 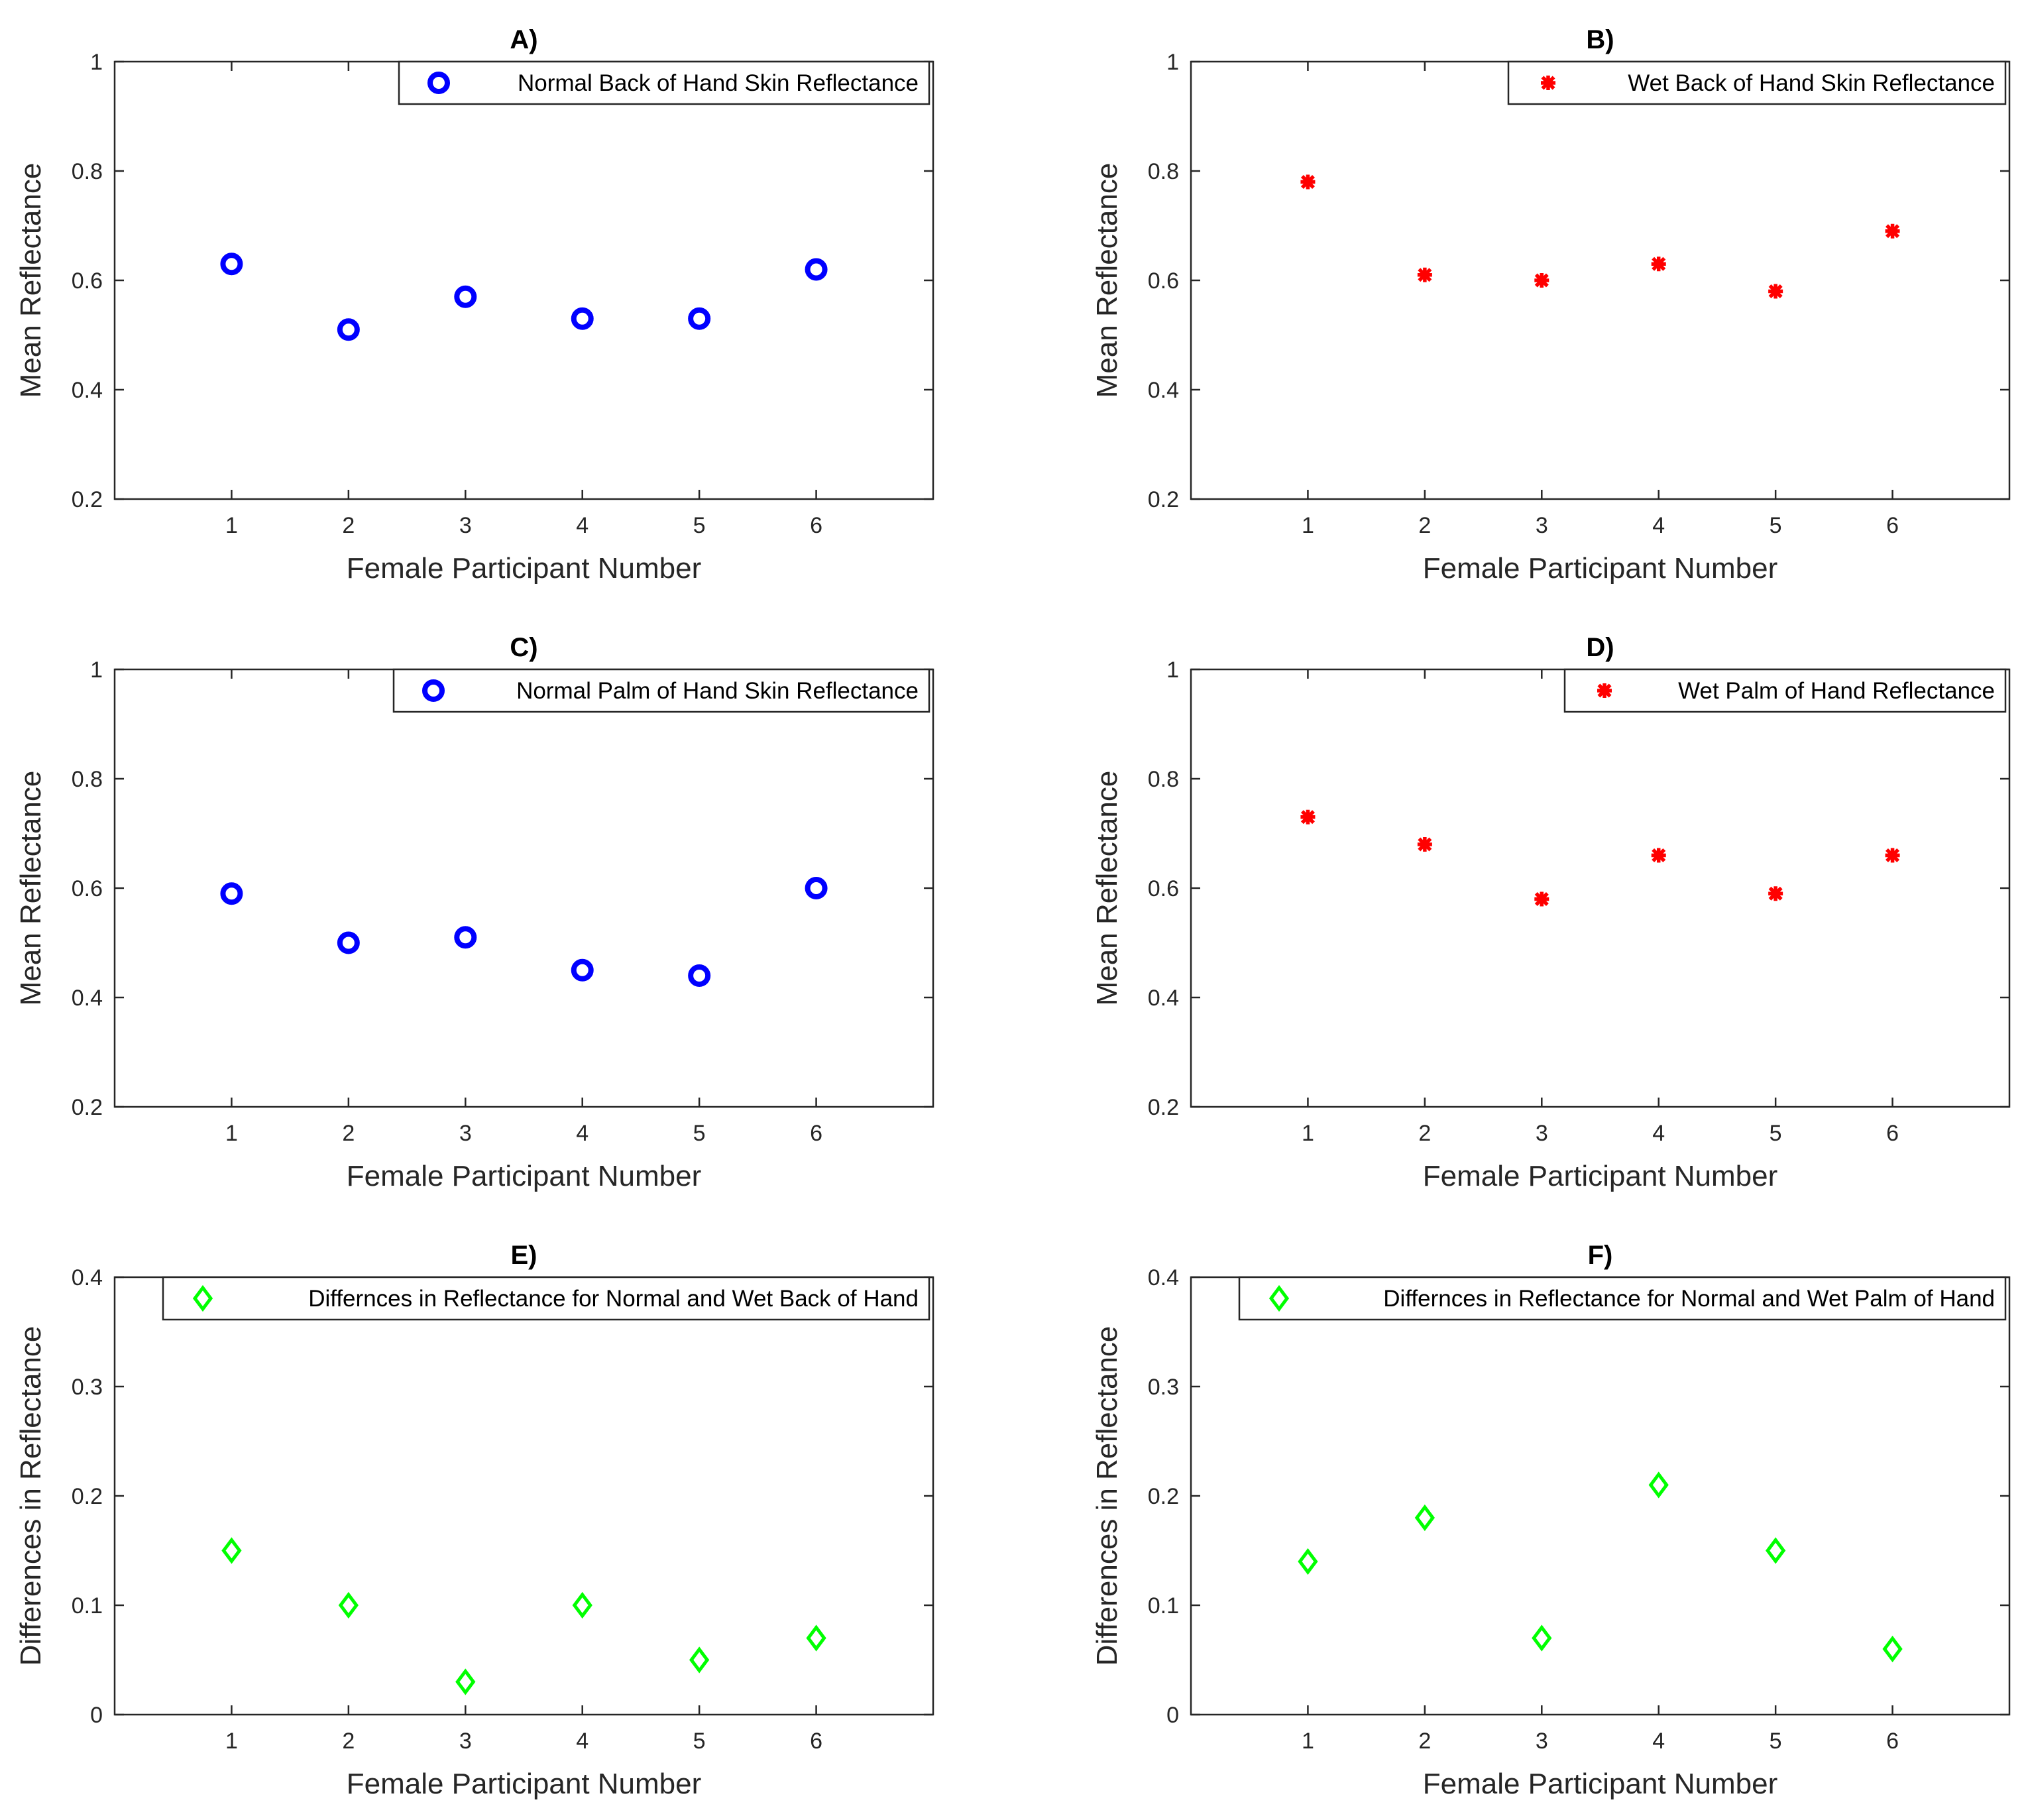 What do you see at coordinates (1757, 82) in the screenshot?
I see `chart-b-legend` at bounding box center [1757, 82].